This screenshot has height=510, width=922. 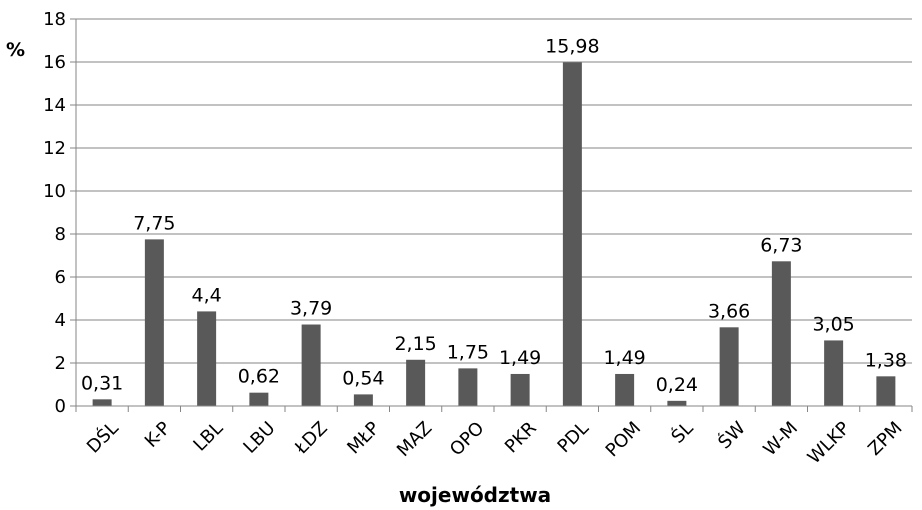 What do you see at coordinates (54, 19) in the screenshot?
I see `y-tick-label: 18` at bounding box center [54, 19].